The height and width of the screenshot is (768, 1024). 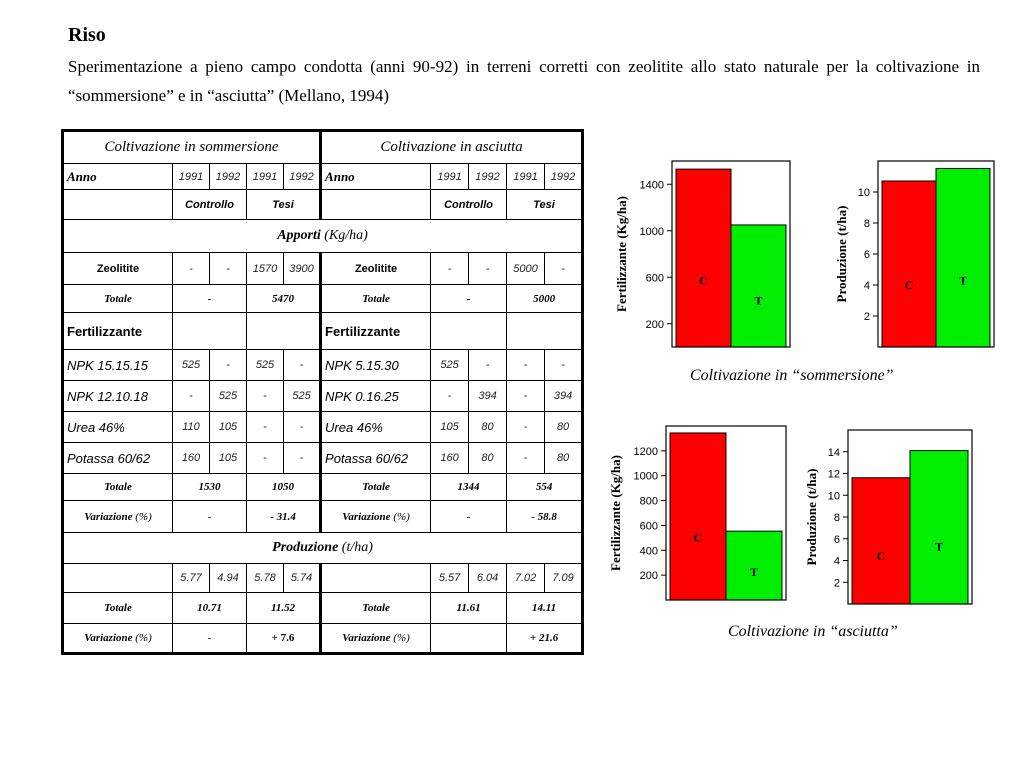 I want to click on chart-prod-asciutta: C T 2 4 6 8 10 12 14 Produzione (t/ha), so click(x=888, y=517).